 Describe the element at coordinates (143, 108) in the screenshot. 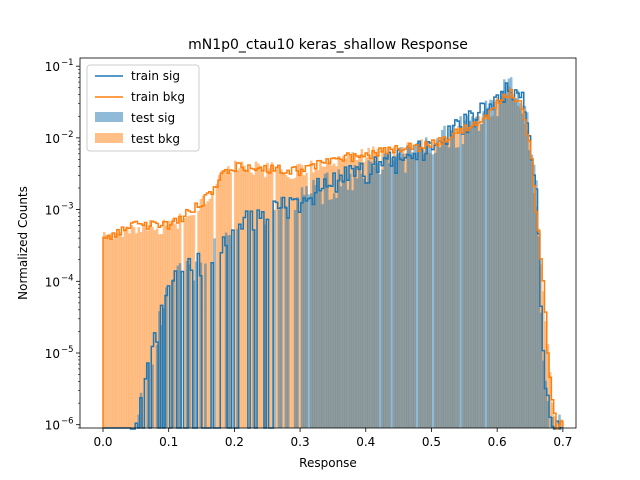

I see `legend-box` at that location.